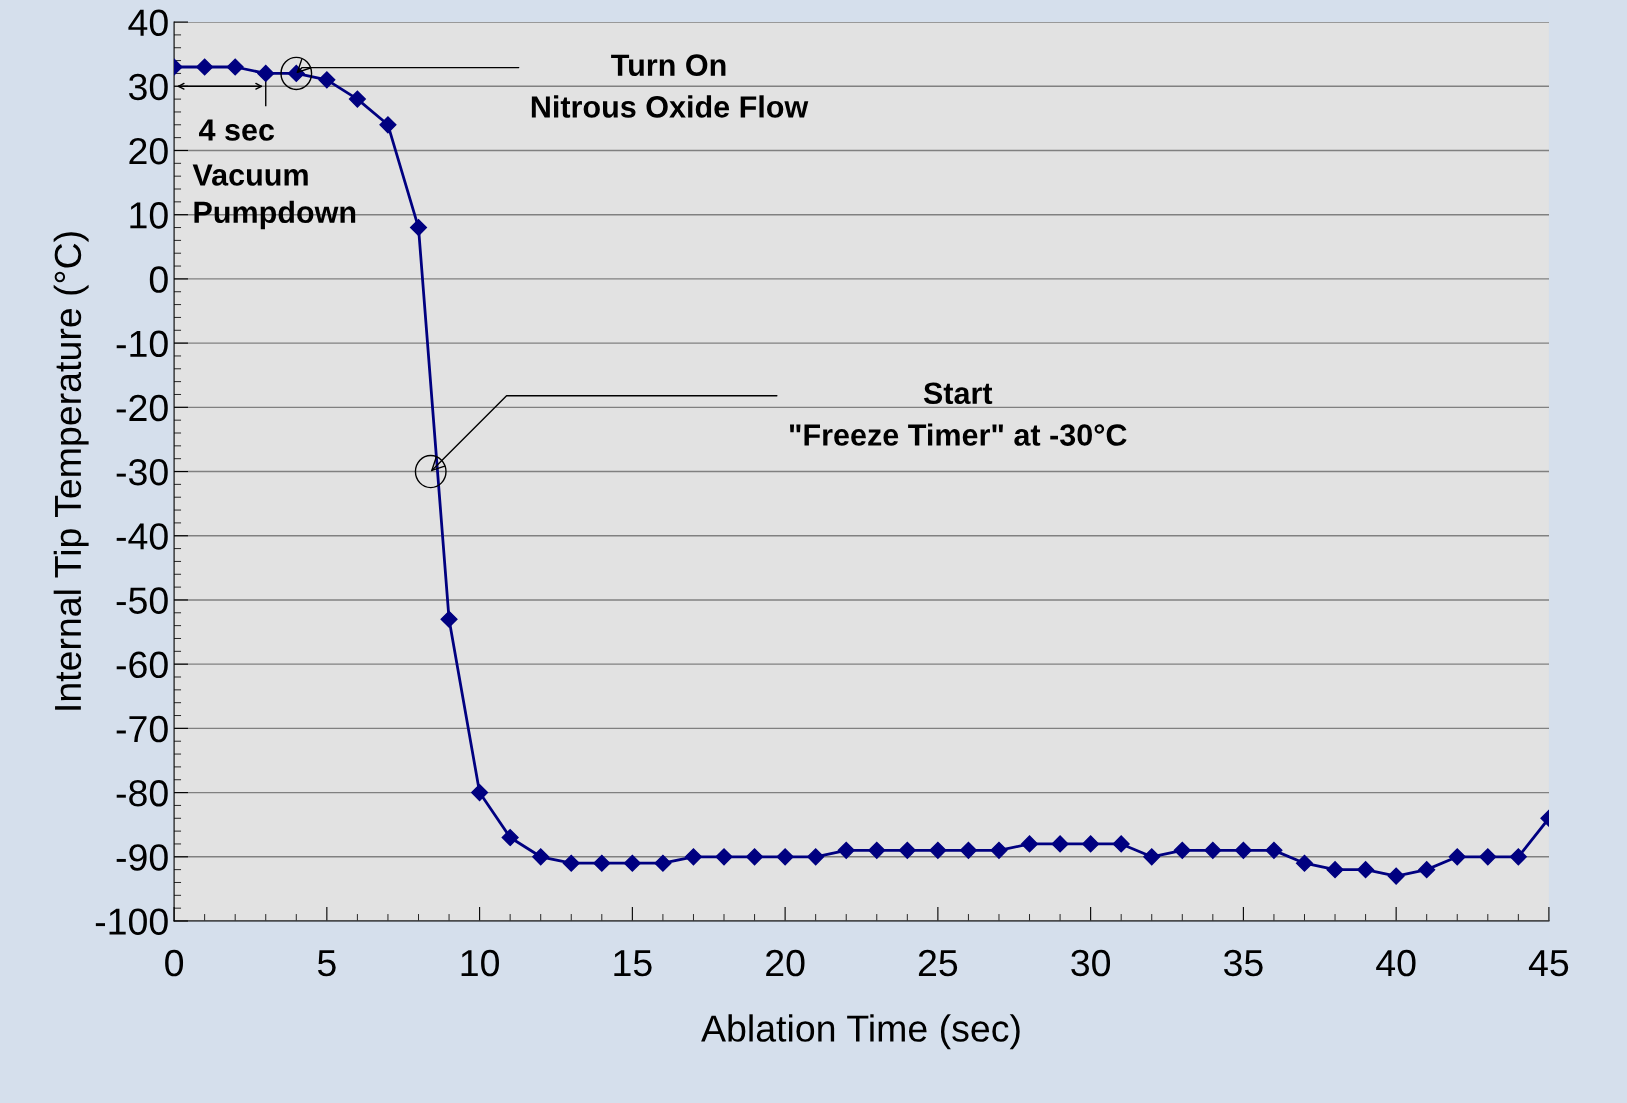  What do you see at coordinates (142, 536) in the screenshot?
I see `y-tick-label: -40` at bounding box center [142, 536].